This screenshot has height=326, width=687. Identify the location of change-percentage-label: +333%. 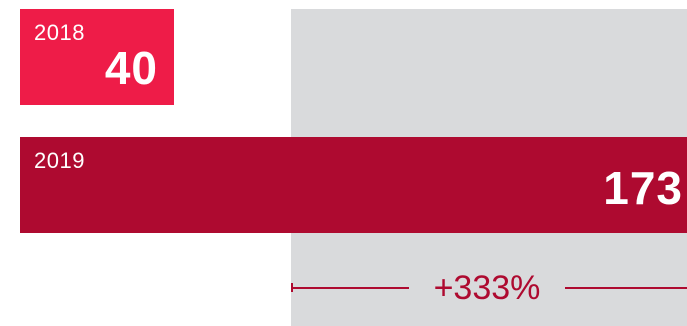
(487, 288).